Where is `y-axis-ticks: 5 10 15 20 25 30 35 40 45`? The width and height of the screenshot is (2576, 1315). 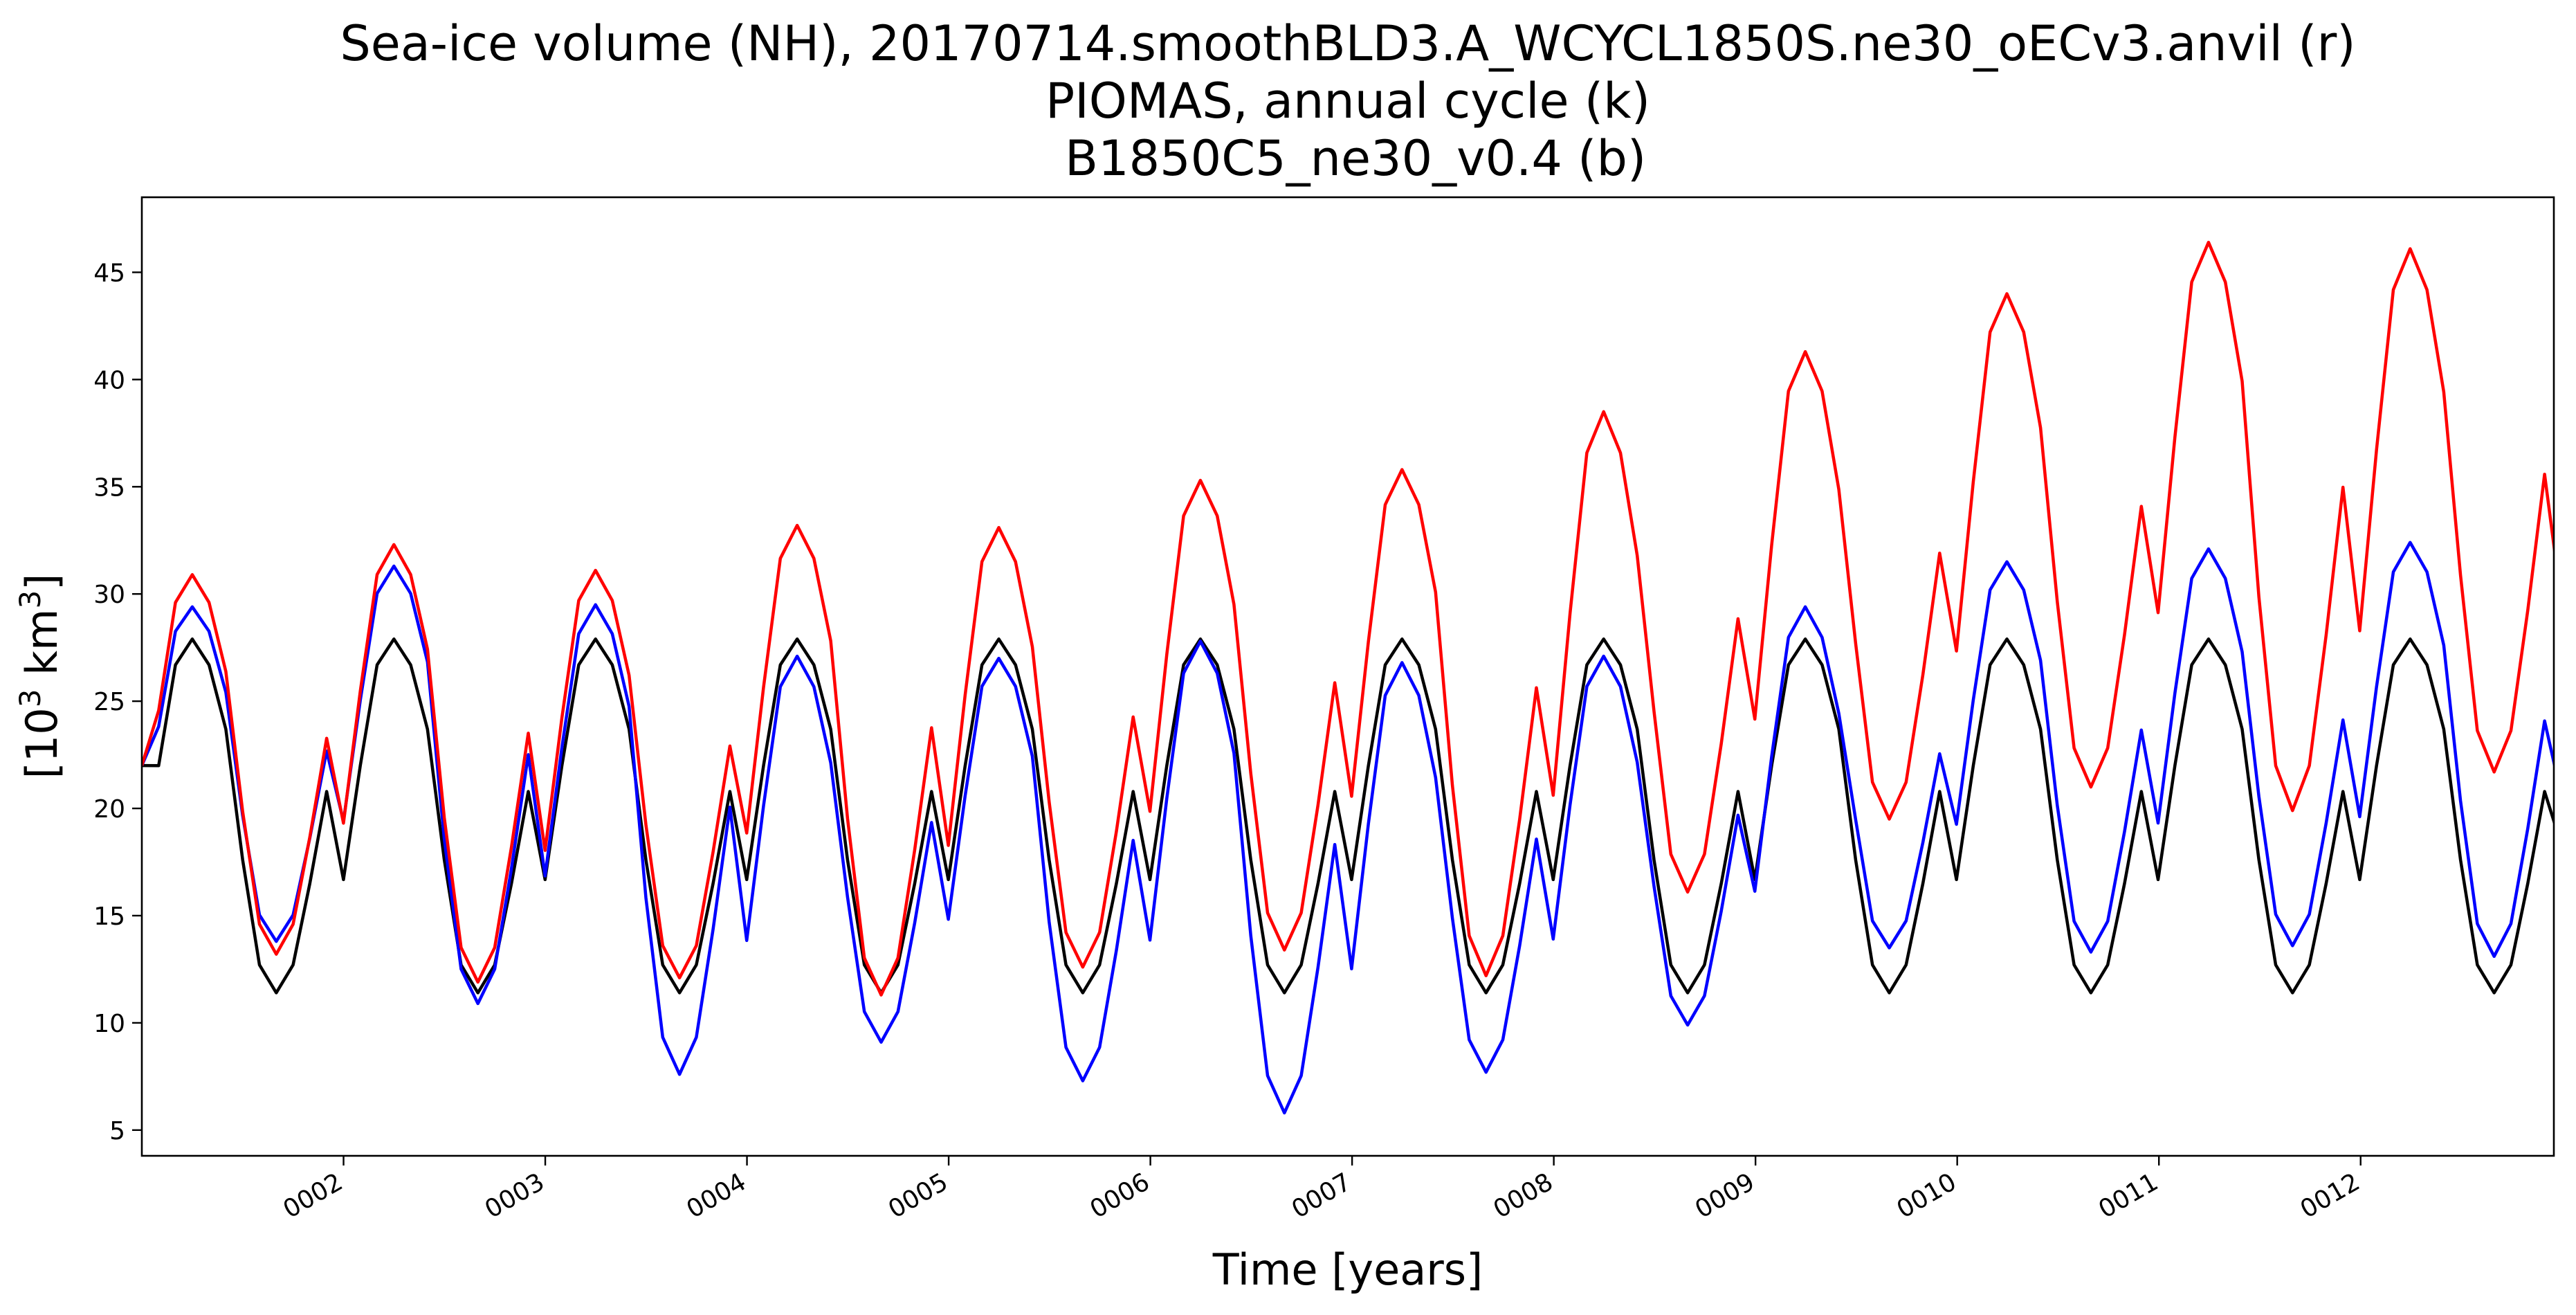 y-axis-ticks: 5 10 15 20 25 30 35 40 45 is located at coordinates (118, 702).